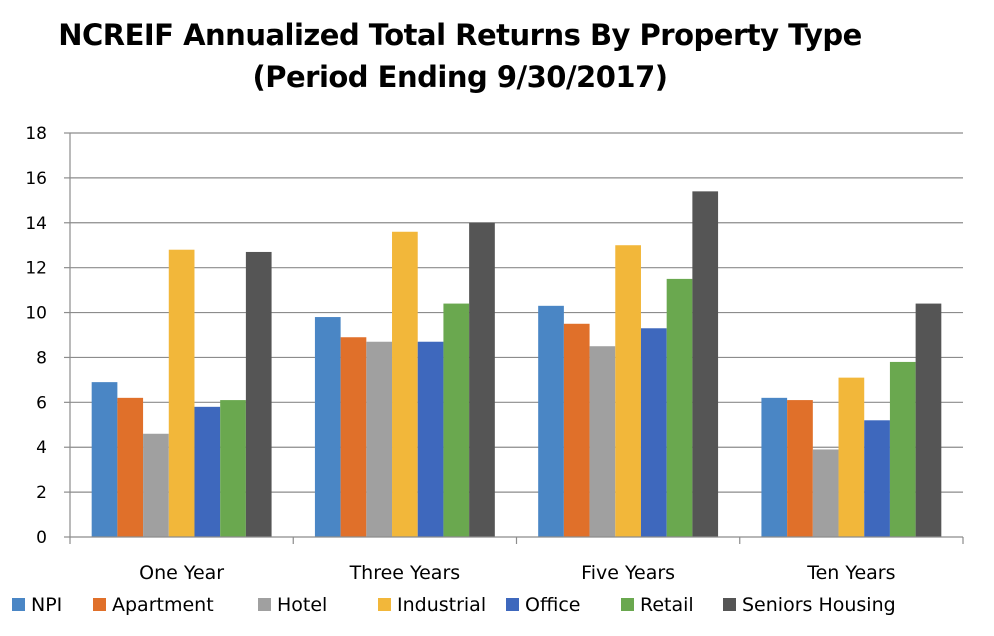 Image resolution: width=994 pixels, height=636 pixels. Describe the element at coordinates (36, 314) in the screenshot. I see `y-tick-label: 10` at that location.